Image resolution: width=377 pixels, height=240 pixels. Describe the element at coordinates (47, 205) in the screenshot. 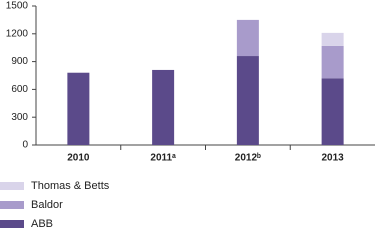

I see `legend-label: Baldor` at that location.